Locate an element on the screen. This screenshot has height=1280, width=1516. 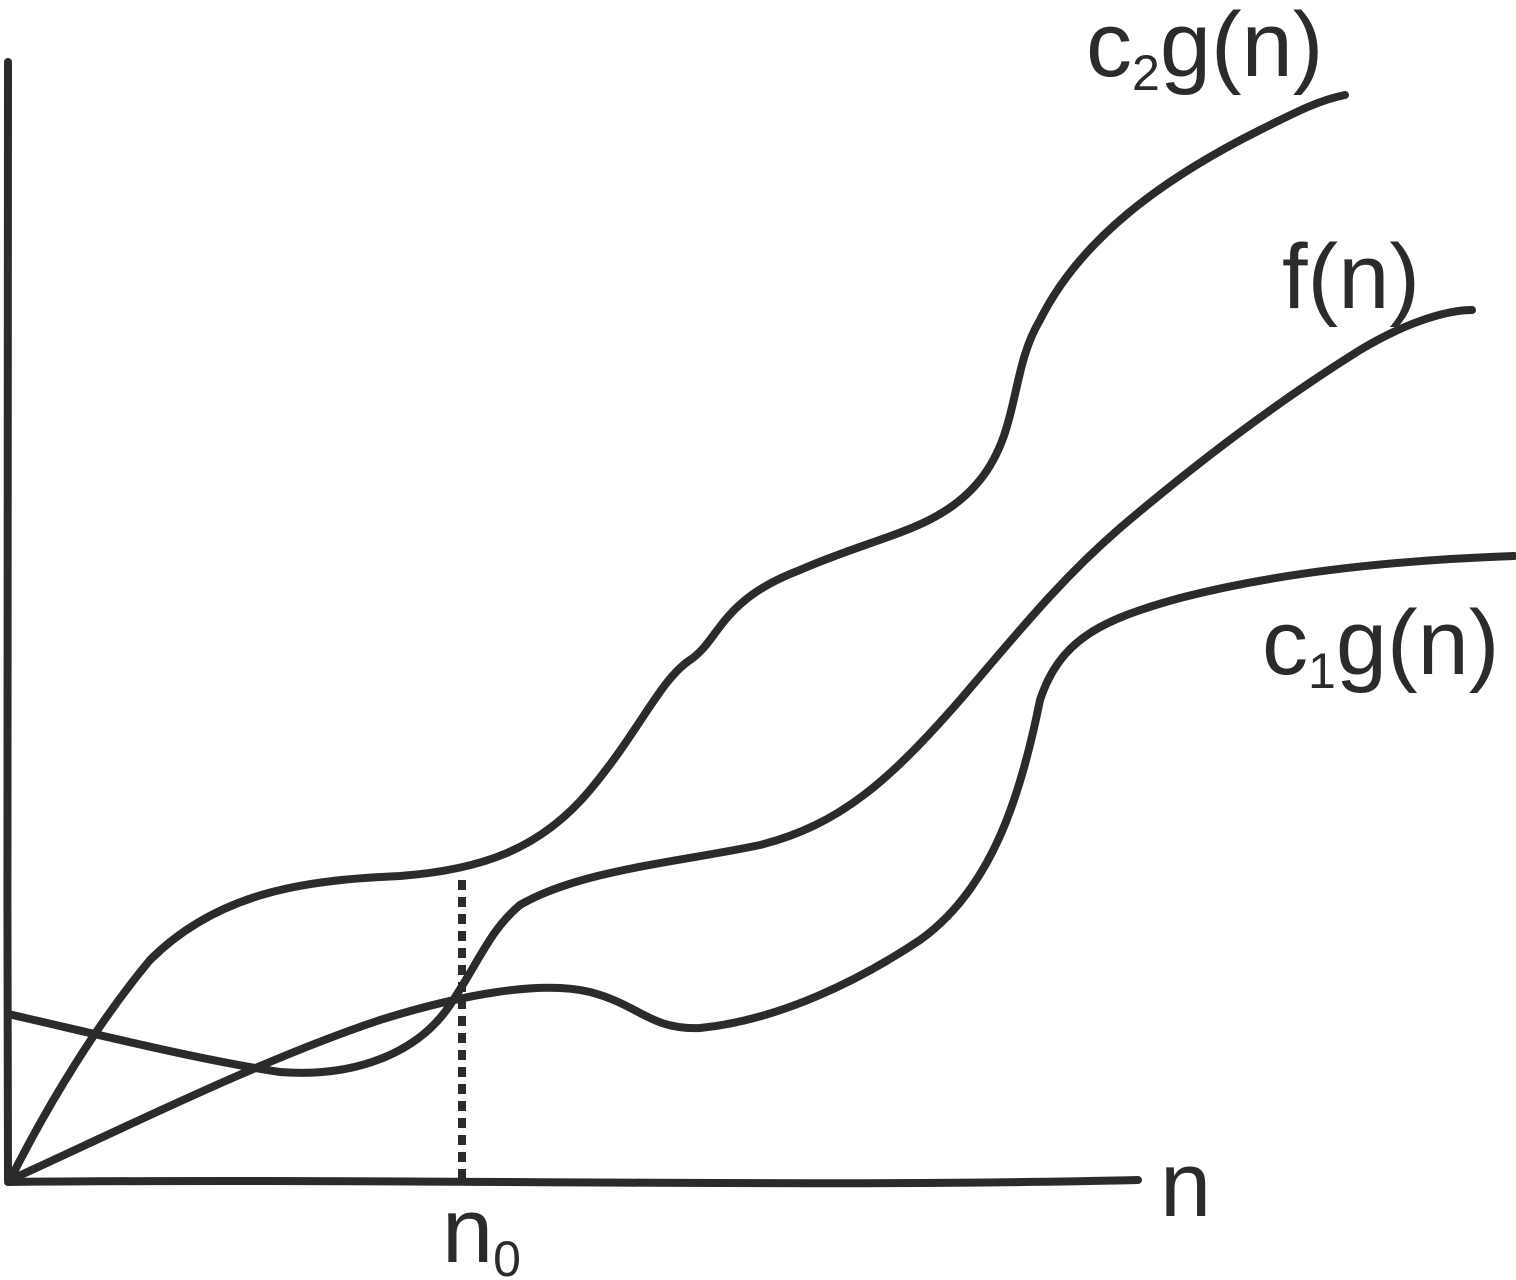
lower-bound-label: c1g(n) is located at coordinates (1380, 645).